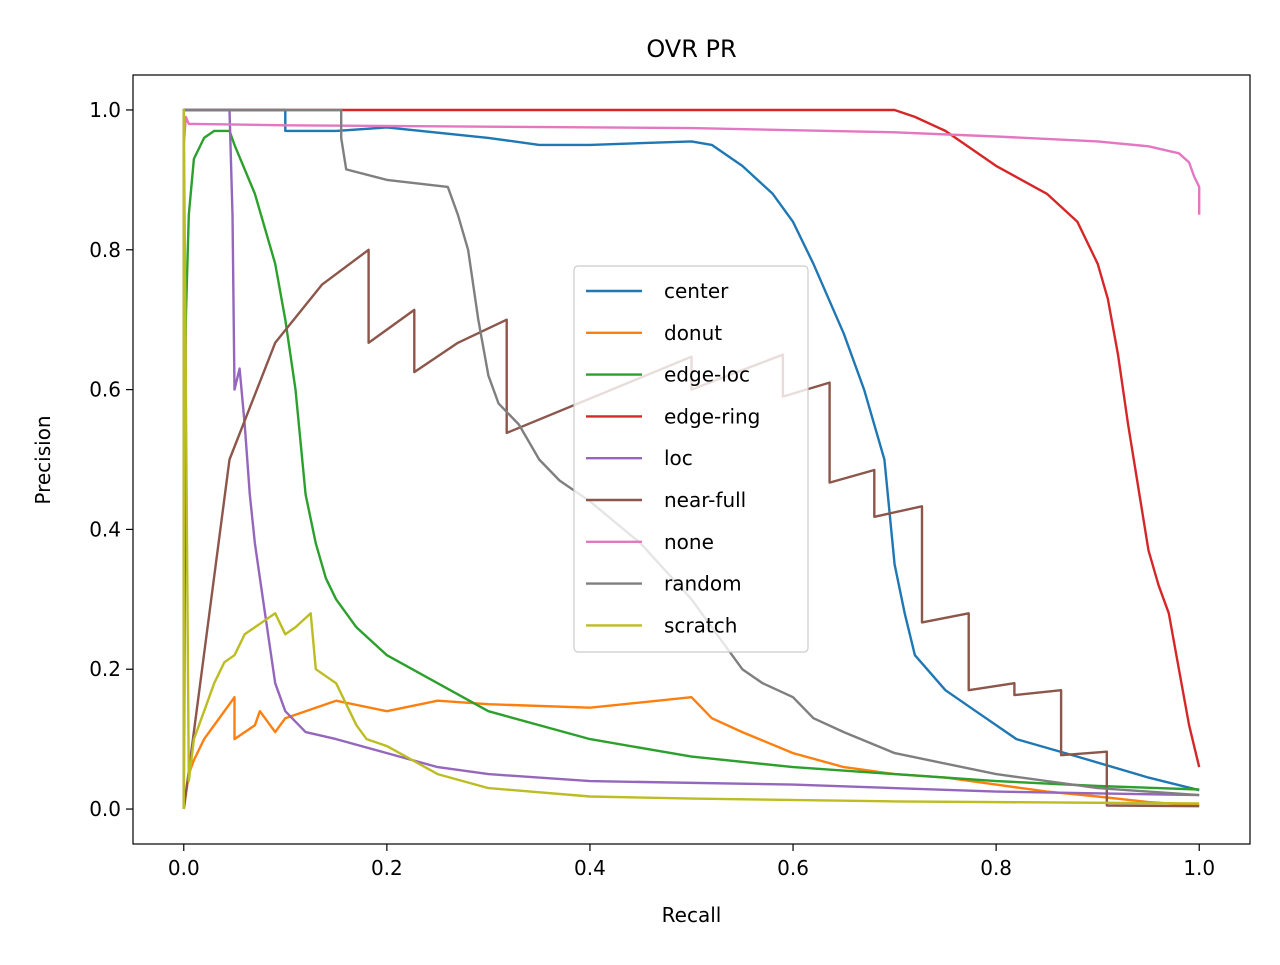  I want to click on legend-label-edge-ring: edge-ring, so click(712, 416).